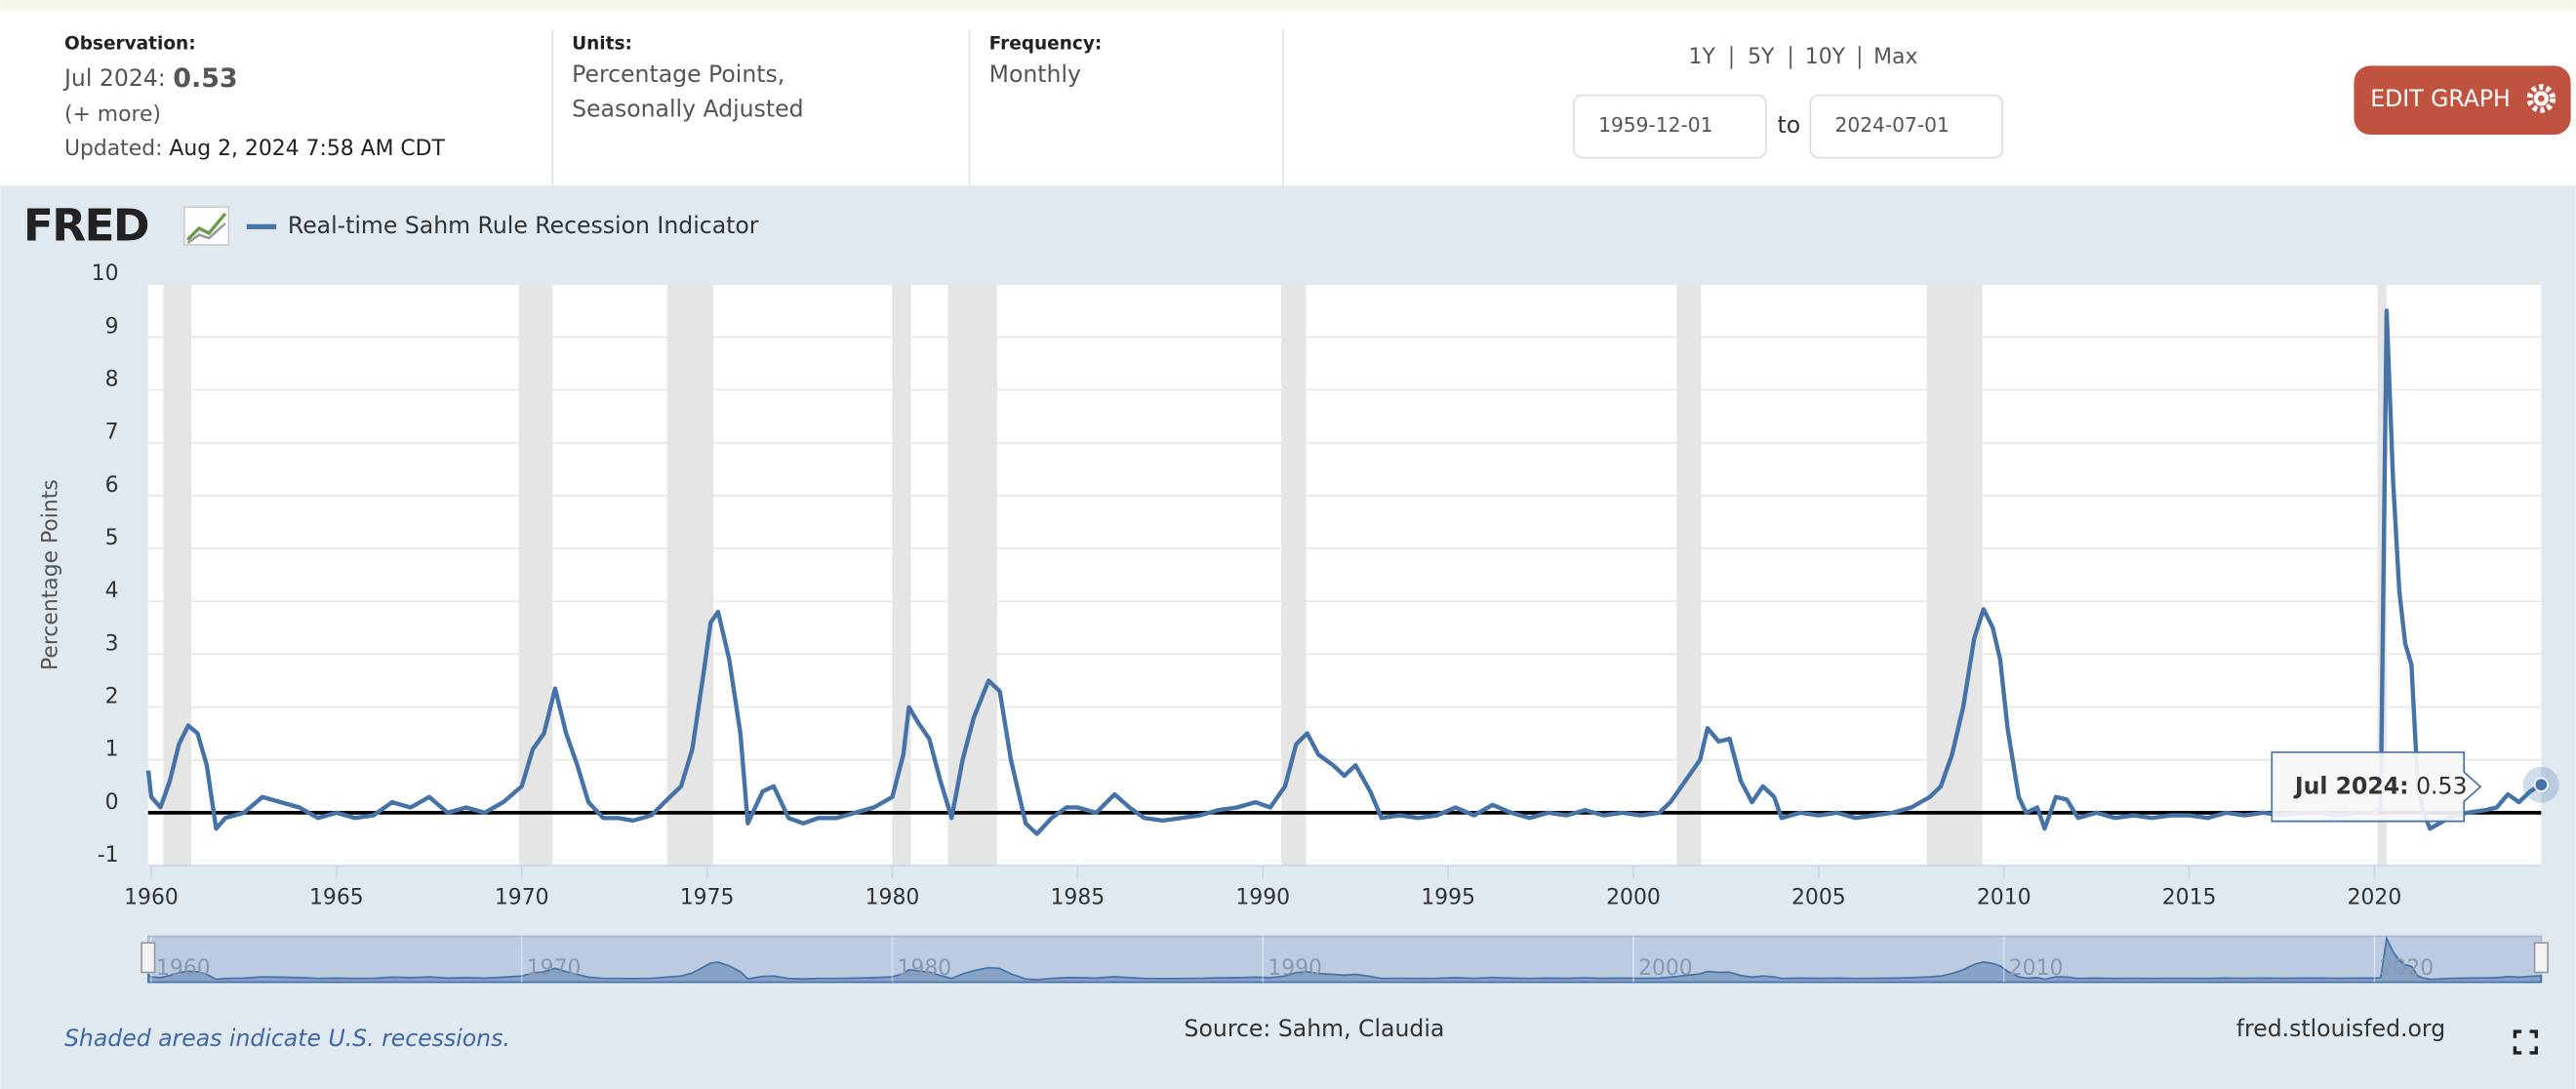 The width and height of the screenshot is (2576, 1089). Describe the element at coordinates (602, 43) in the screenshot. I see `units-label: Units:` at that location.